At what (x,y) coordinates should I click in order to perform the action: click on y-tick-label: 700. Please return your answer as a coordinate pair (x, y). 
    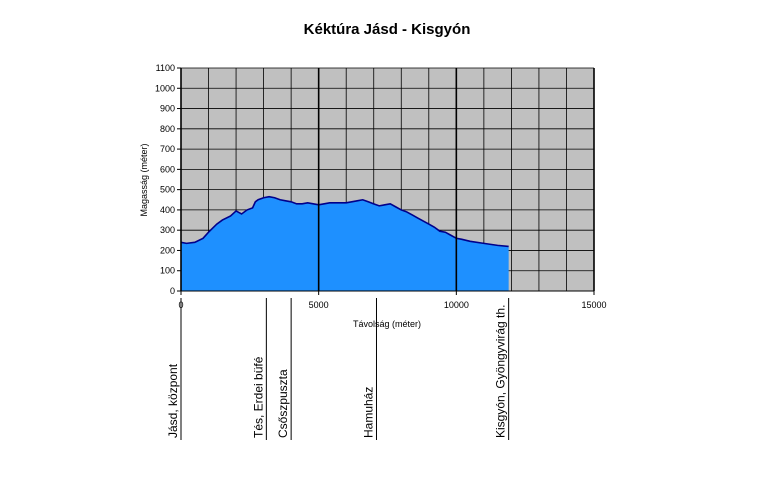
    Looking at the image, I should click on (167, 149).